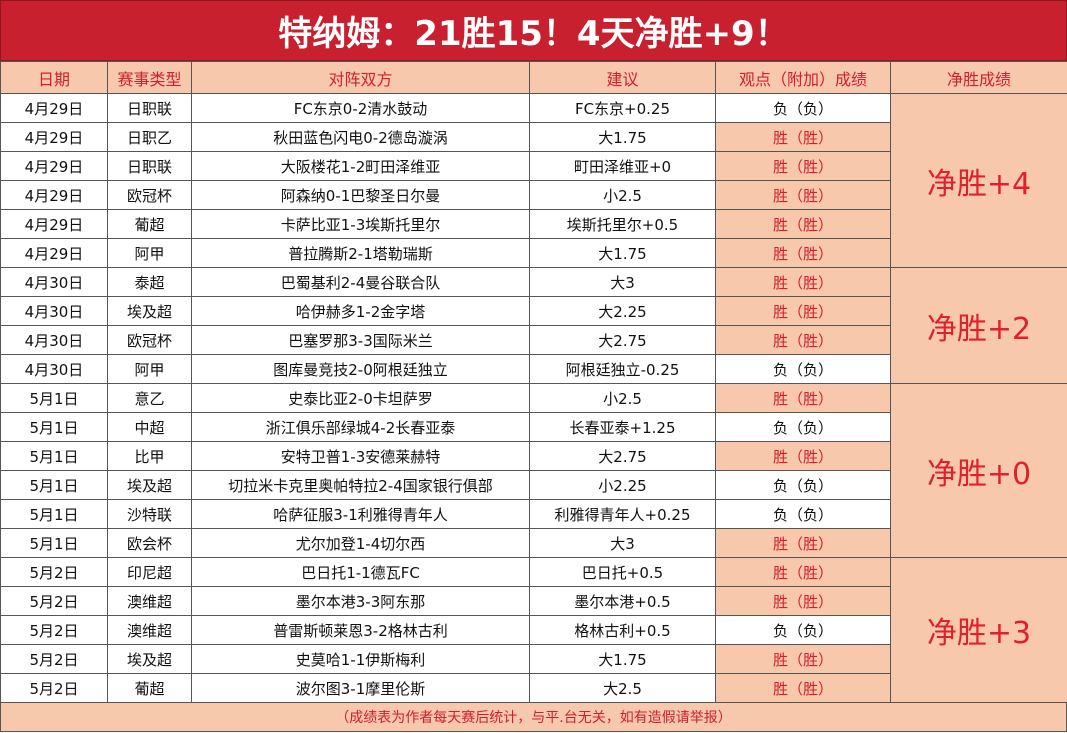  Describe the element at coordinates (149, 572) in the screenshot. I see `league-cell: 印尼超` at that location.